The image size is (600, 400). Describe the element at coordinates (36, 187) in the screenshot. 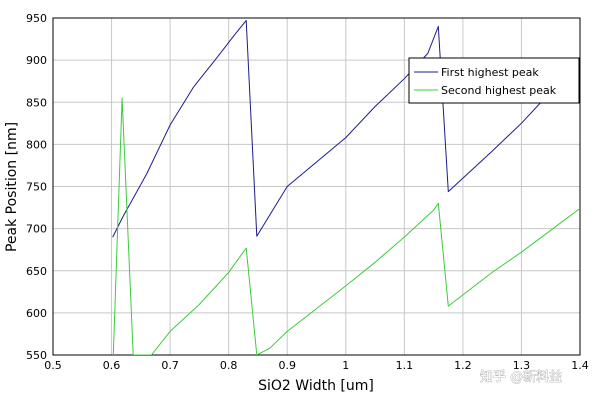

I see `y-tick-label: 750` at that location.